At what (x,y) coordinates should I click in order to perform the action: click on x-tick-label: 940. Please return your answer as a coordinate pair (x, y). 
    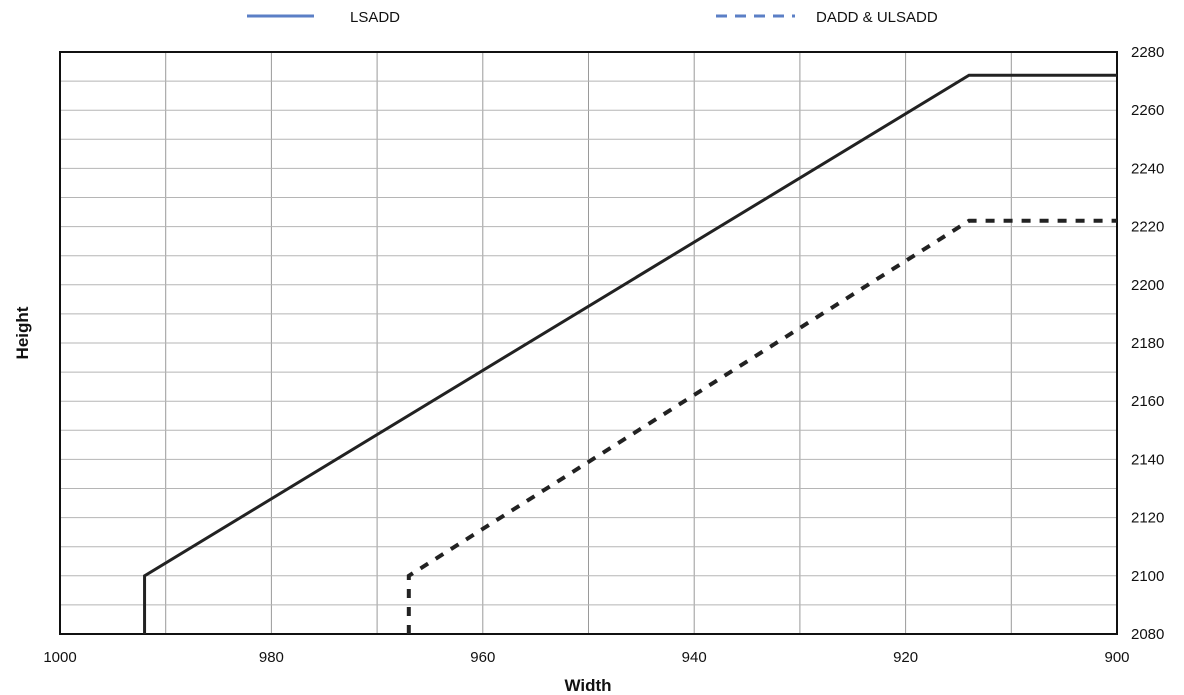
    Looking at the image, I should click on (694, 657).